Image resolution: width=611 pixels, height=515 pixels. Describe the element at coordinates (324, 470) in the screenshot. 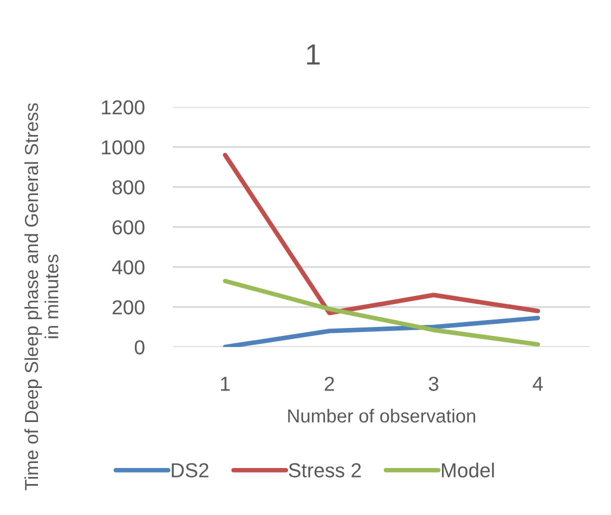

I see `legend-label: Stress 2` at that location.